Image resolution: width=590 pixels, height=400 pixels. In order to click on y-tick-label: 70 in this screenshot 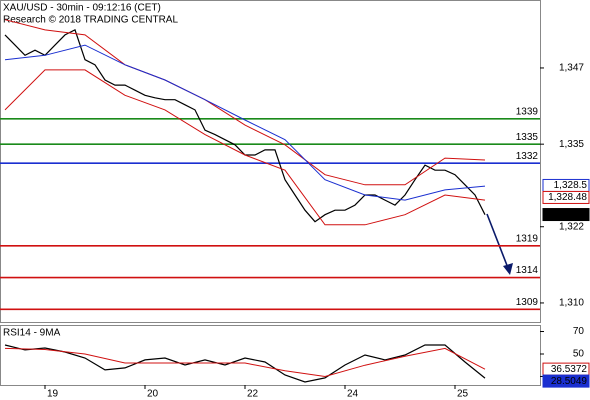, I will do `click(579, 331)`.